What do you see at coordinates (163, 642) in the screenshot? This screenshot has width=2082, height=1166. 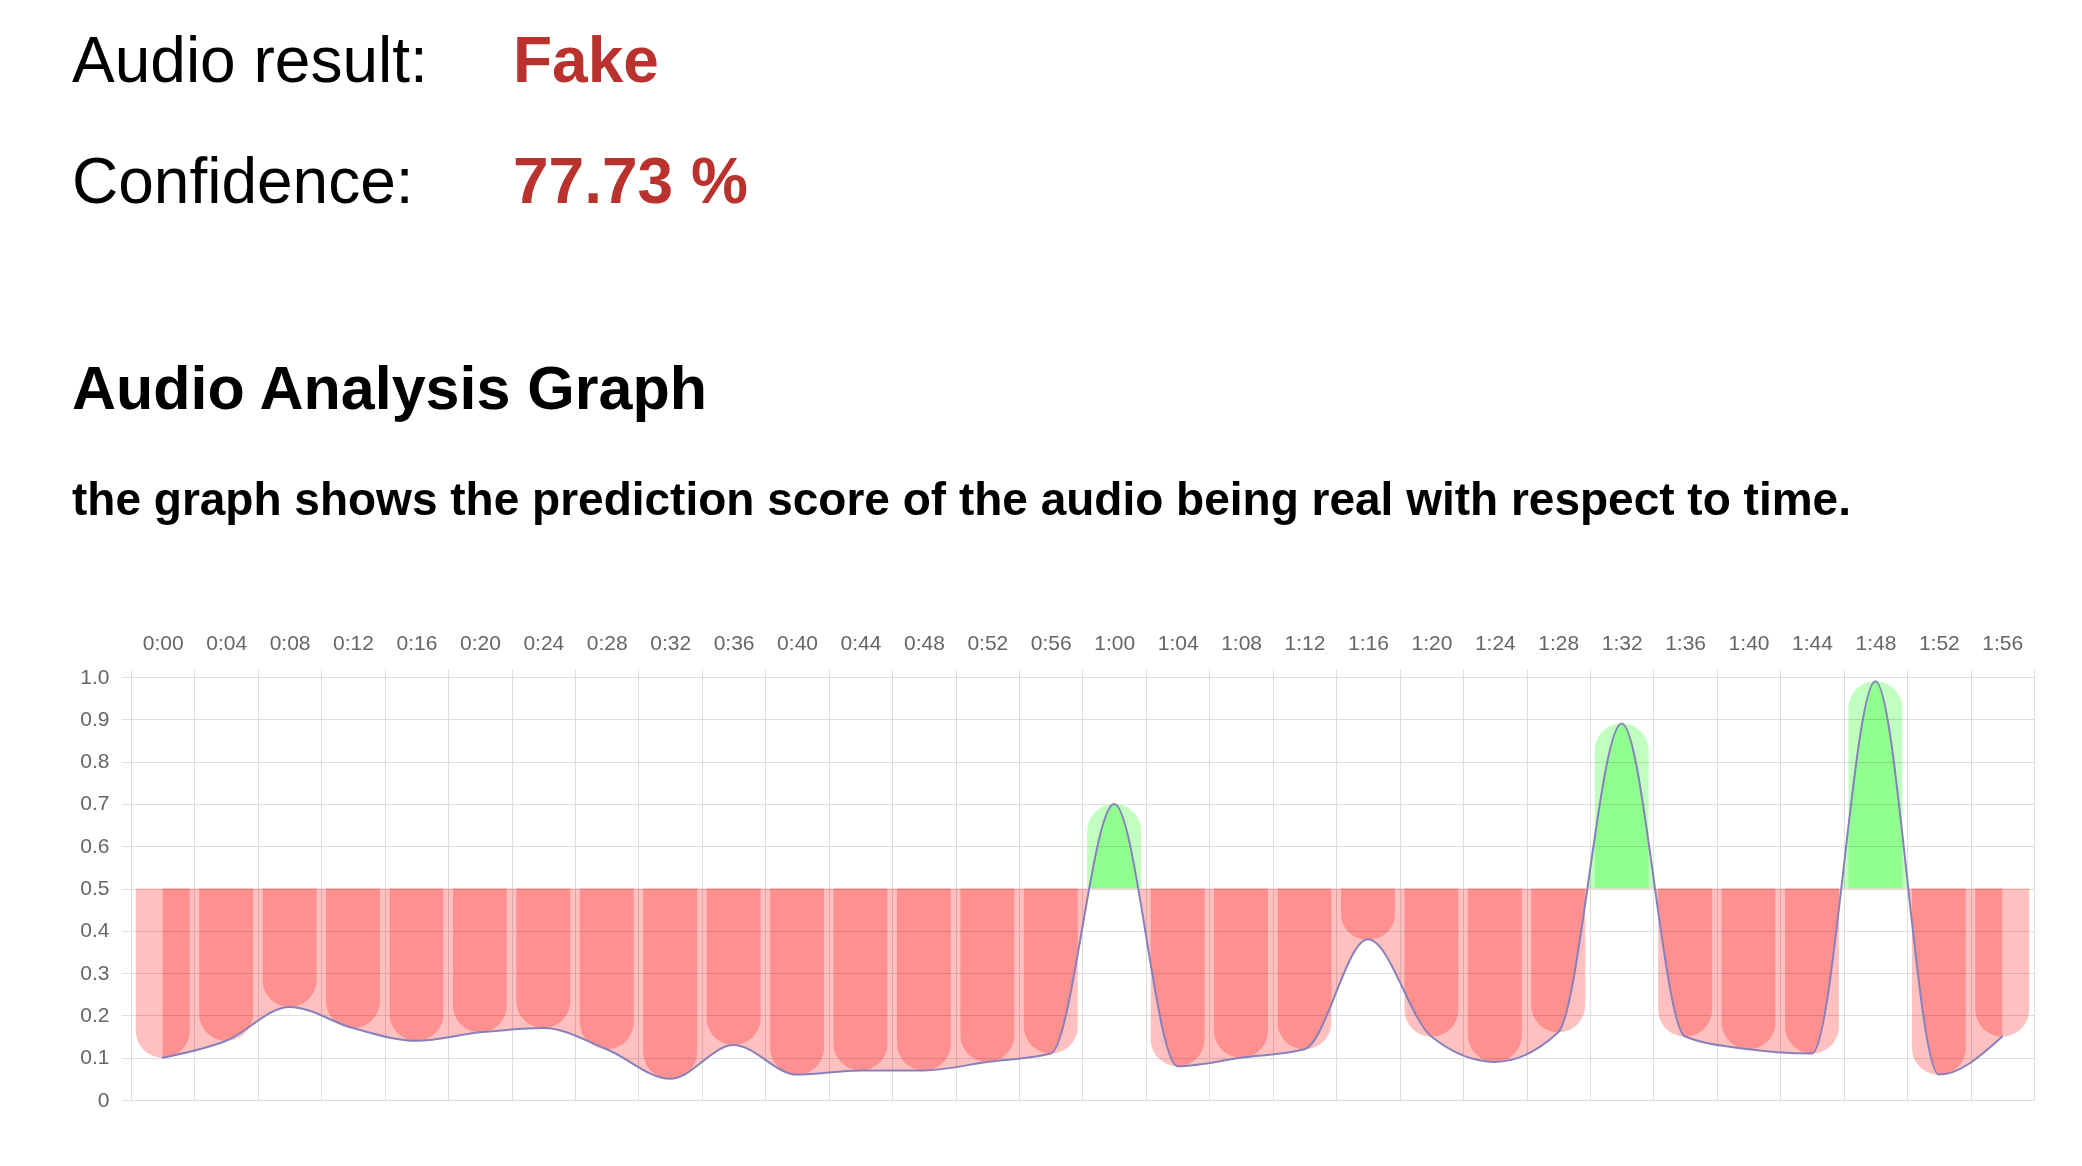 I see `x-tick-label: 0:00` at bounding box center [163, 642].